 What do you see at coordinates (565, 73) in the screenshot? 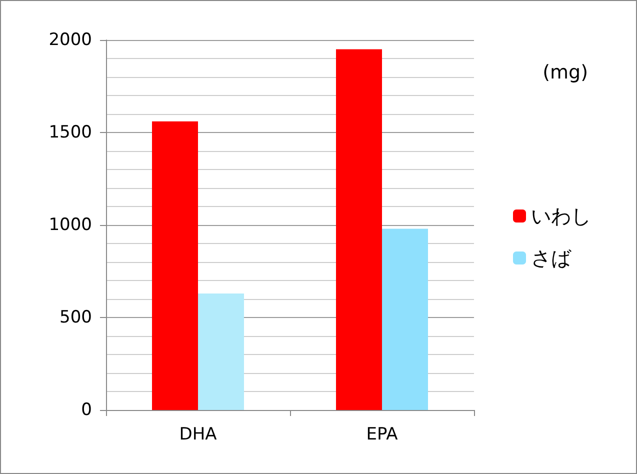
I see `text: (mg)` at bounding box center [565, 73].